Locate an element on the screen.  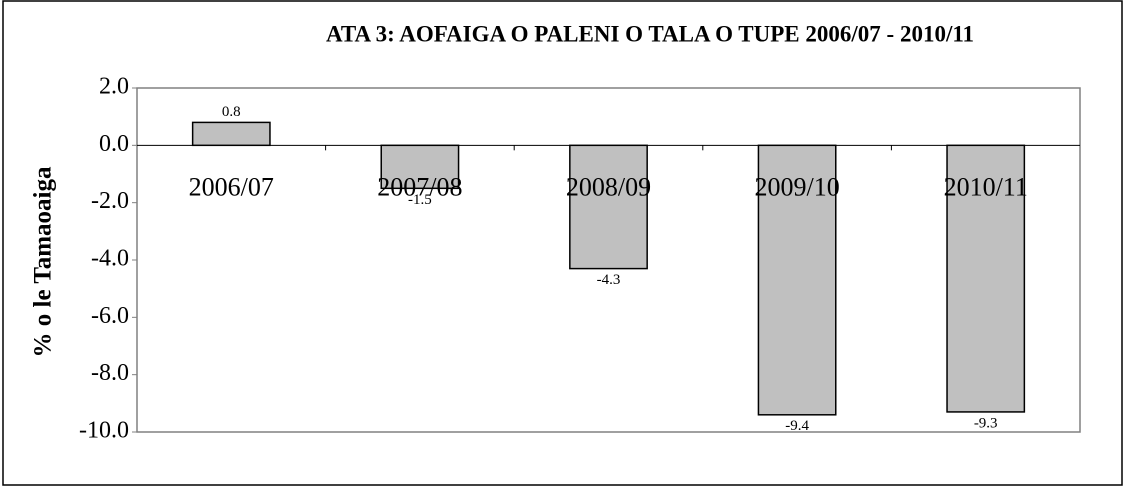
y-tick-label: -10.0 is located at coordinates (104, 431).